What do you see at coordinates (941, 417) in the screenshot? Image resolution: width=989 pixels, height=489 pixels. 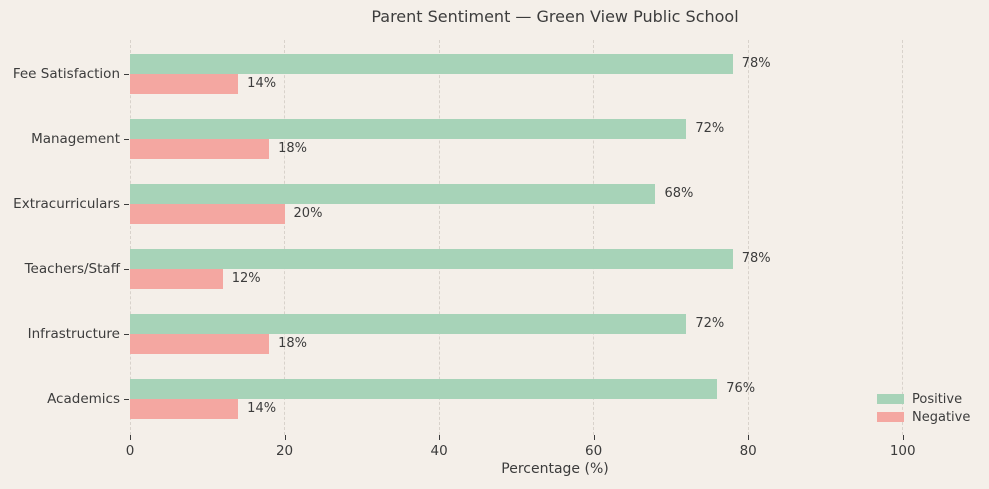 I see `legend-label: Negative` at bounding box center [941, 417].